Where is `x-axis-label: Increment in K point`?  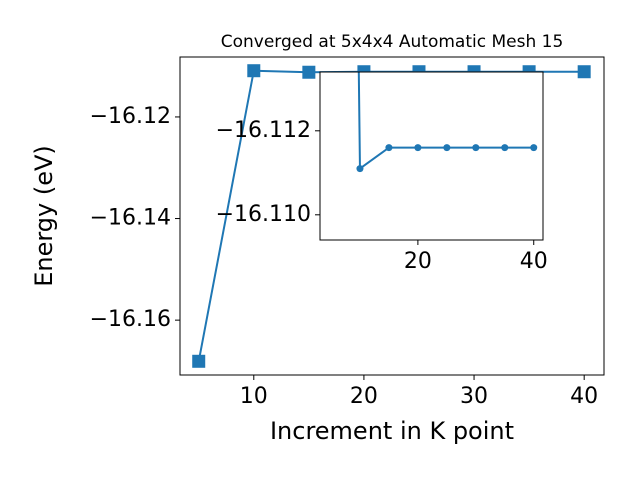
x-axis-label: Increment in K point is located at coordinates (392, 431).